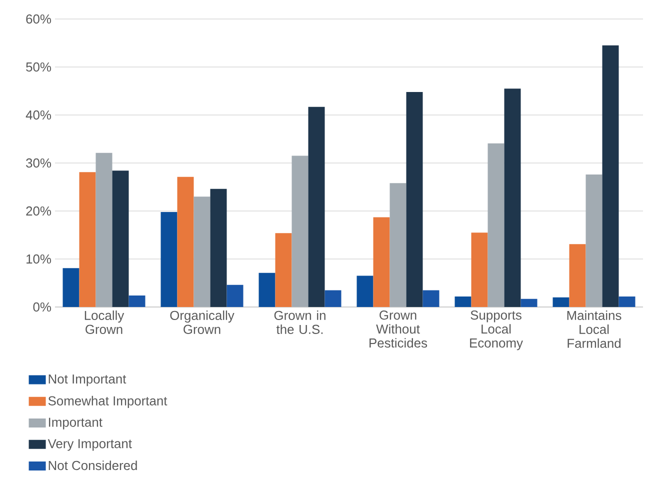 The height and width of the screenshot is (500, 650). Describe the element at coordinates (87, 380) in the screenshot. I see `legend-label: Not Important` at that location.